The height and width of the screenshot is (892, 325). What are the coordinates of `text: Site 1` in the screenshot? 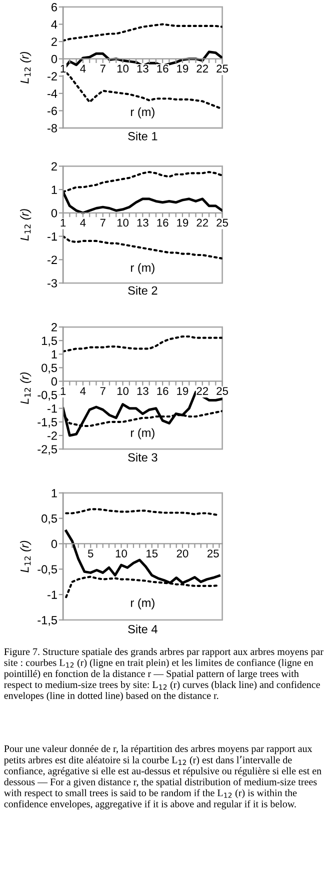 It's located at (143, 136).